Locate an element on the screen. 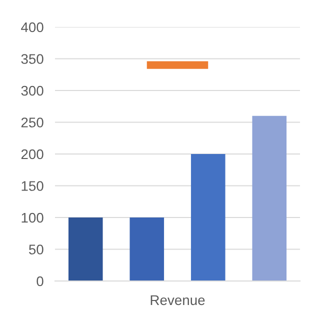 The image size is (330, 330). y-tick-label: 0 is located at coordinates (40, 281).